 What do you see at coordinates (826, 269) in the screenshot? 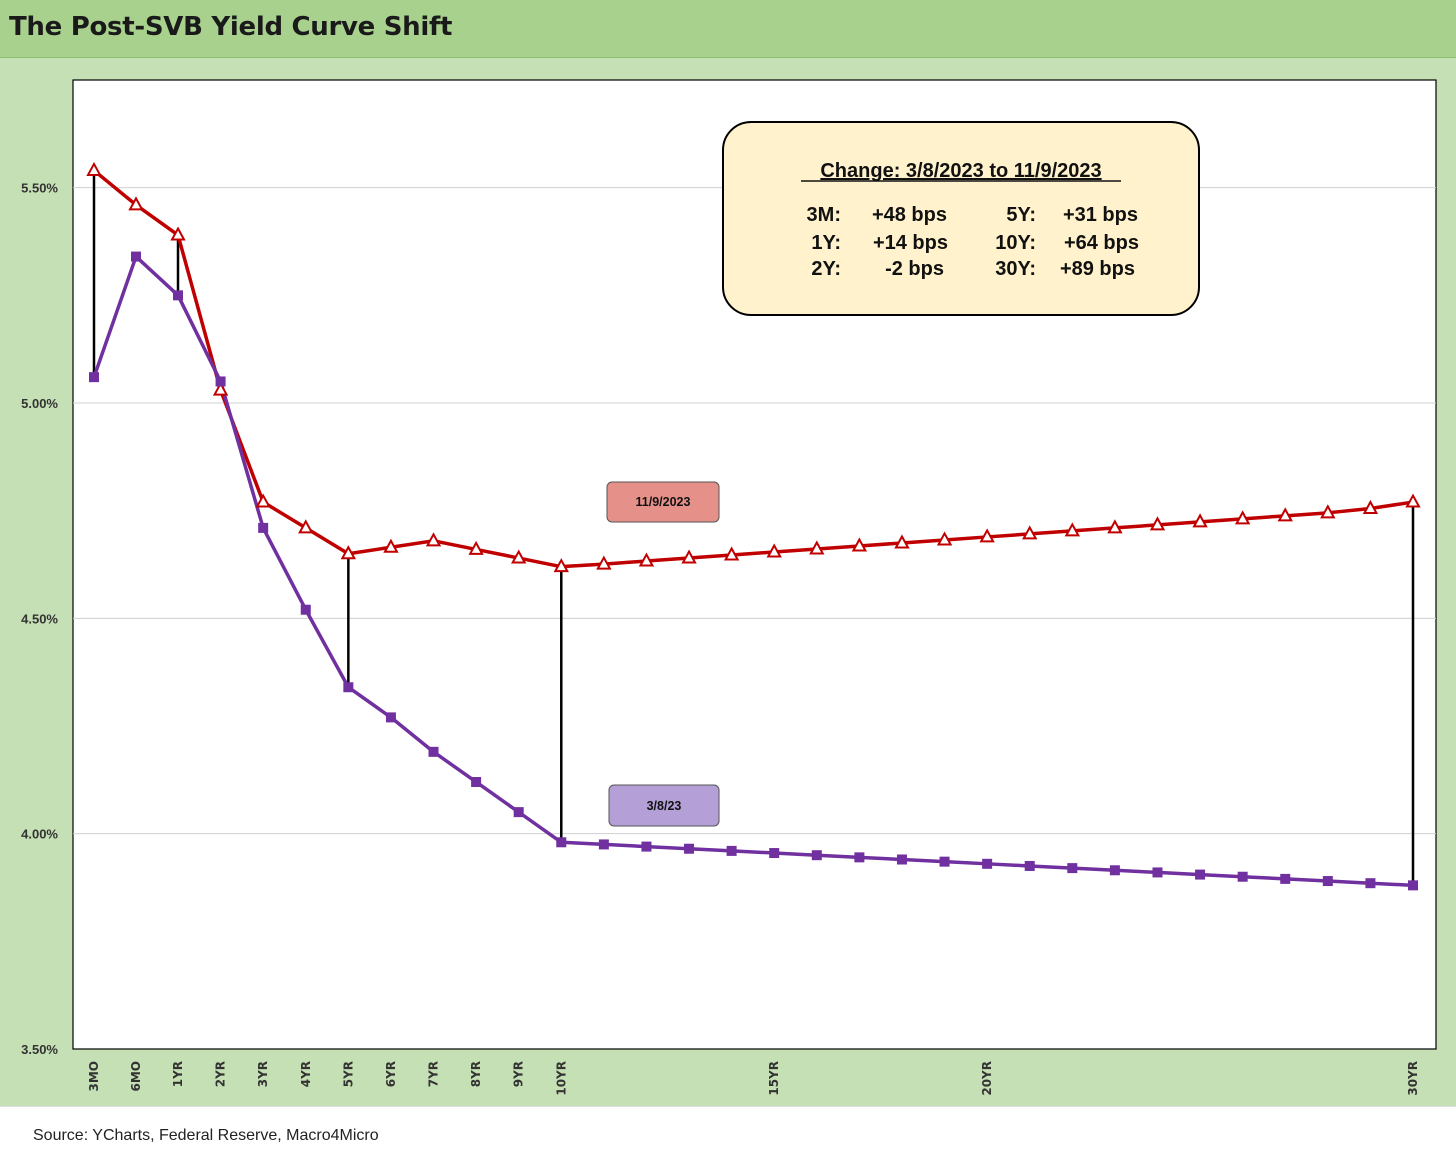
I see `change-2y-label: 2Y:` at bounding box center [826, 269].